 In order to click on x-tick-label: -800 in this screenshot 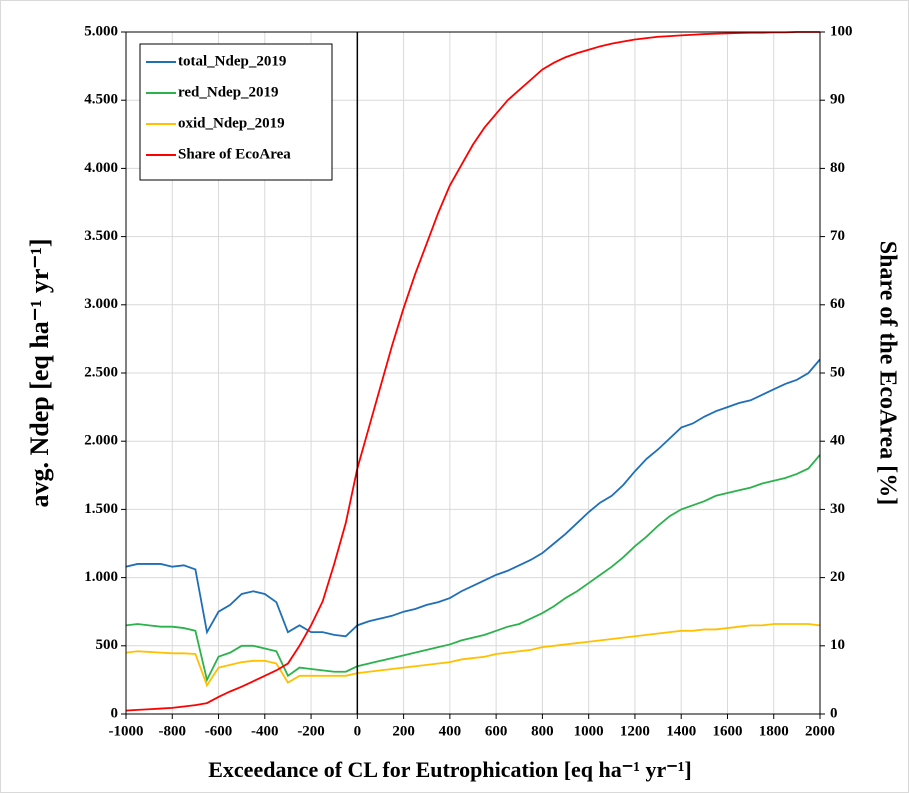, I will do `click(173, 731)`.